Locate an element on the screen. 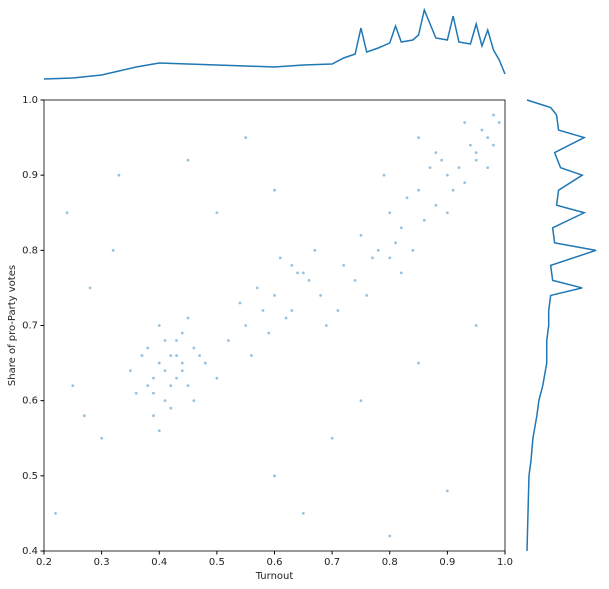 This screenshot has width=609, height=589. y-tick-label: 0.9 is located at coordinates (30, 175).